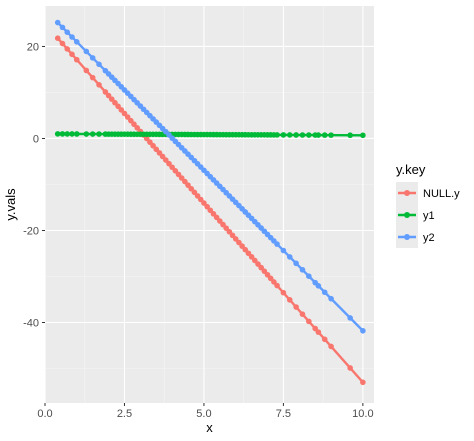  What do you see at coordinates (124, 414) in the screenshot?
I see `x-tick-label: 2.5` at bounding box center [124, 414].